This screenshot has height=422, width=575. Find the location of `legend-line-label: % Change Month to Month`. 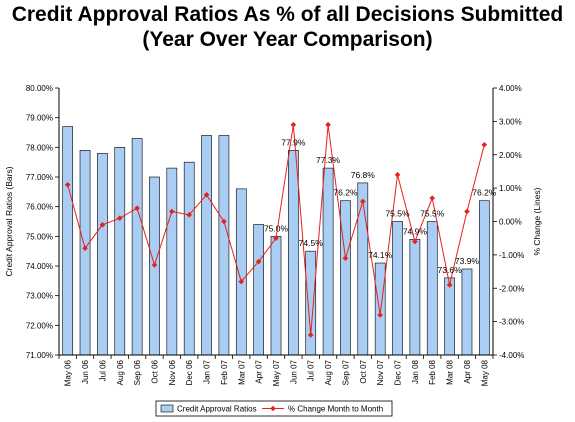

legend-line-label: % Change Month to Month is located at coordinates (335, 409).